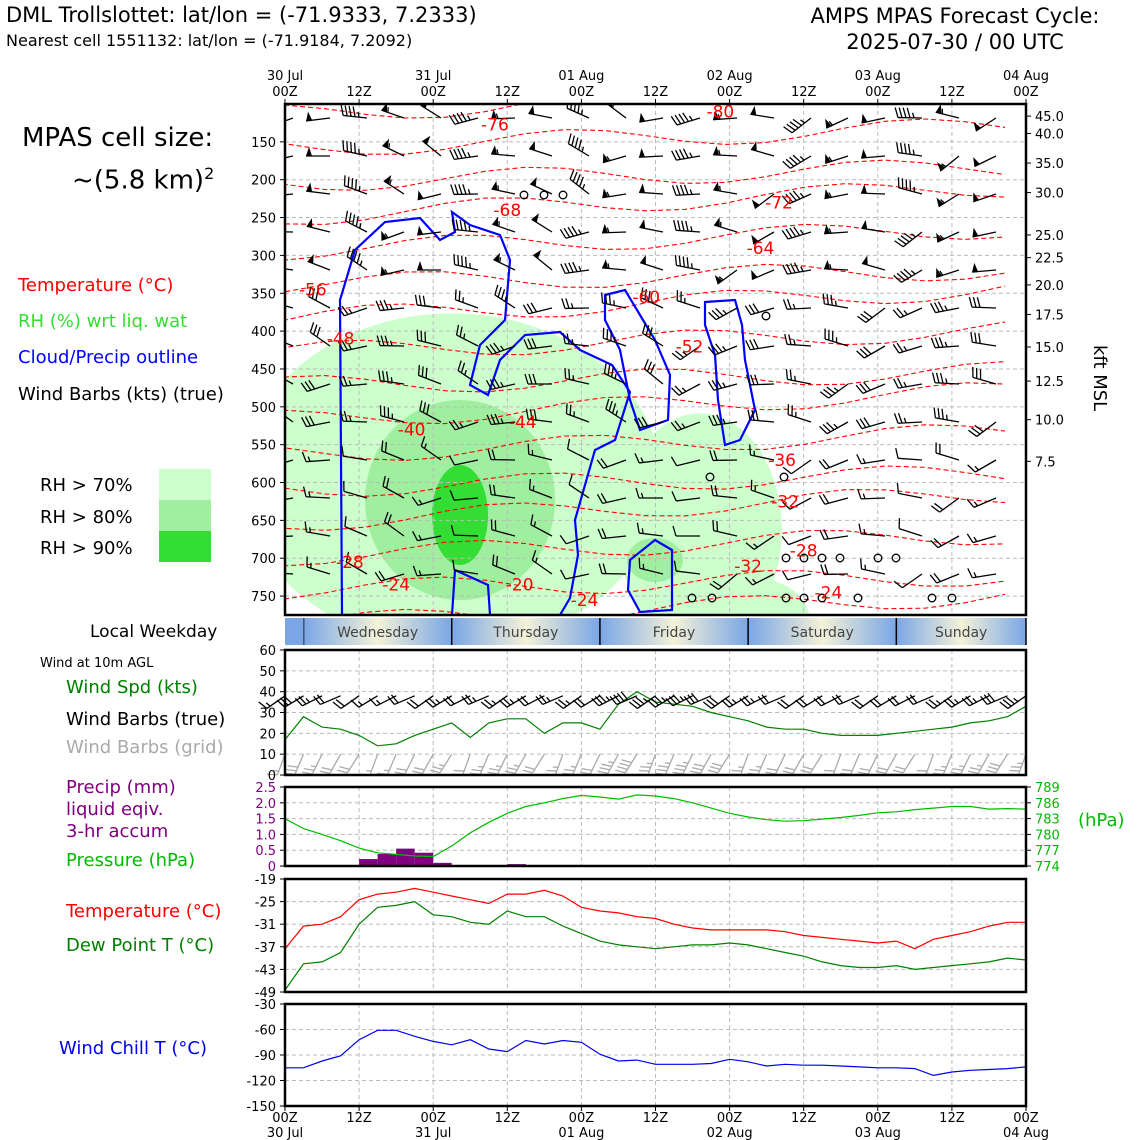 The height and width of the screenshot is (1140, 1140). What do you see at coordinates (784, 477) in the screenshot?
I see `calm-circle` at bounding box center [784, 477].